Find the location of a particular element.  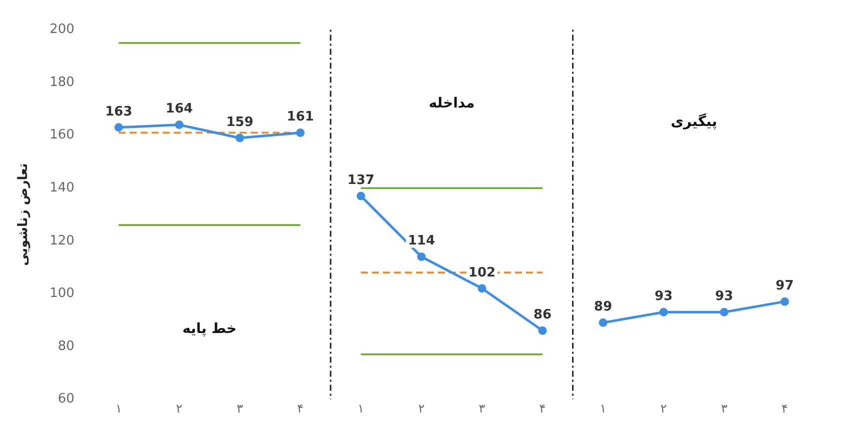

y-tick-label: 180 is located at coordinates (62, 82).